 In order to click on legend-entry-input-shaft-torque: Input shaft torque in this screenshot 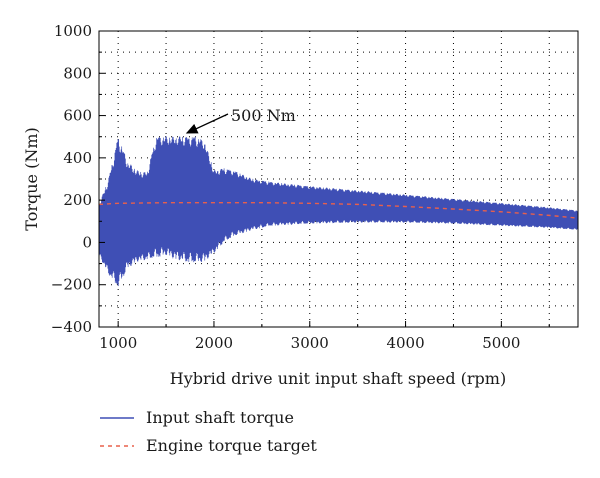, I will do `click(197, 417)`.